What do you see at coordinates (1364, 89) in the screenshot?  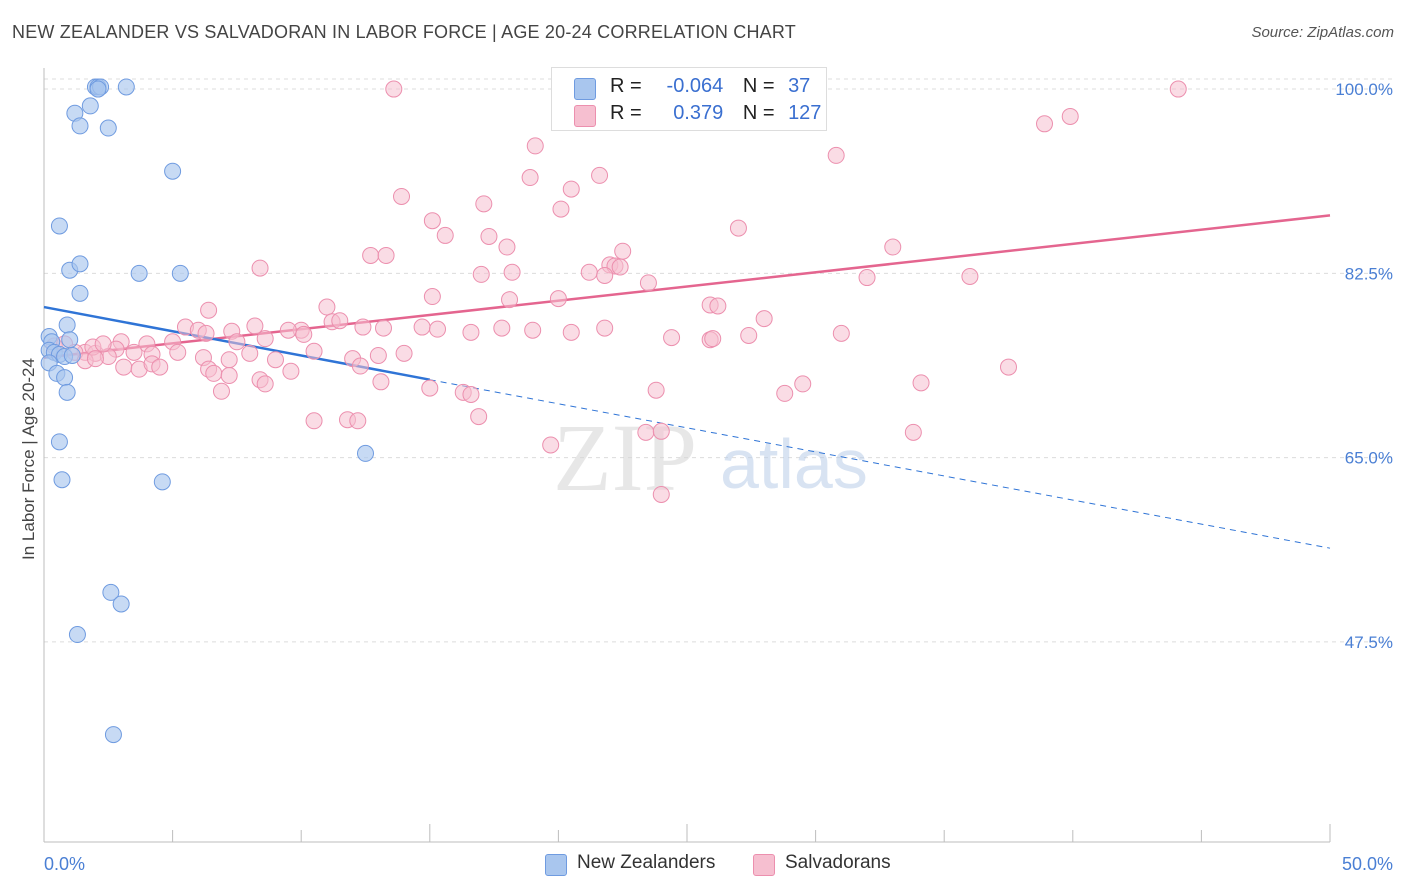 I see `y-tick-label: 100.0%` at bounding box center [1364, 89].